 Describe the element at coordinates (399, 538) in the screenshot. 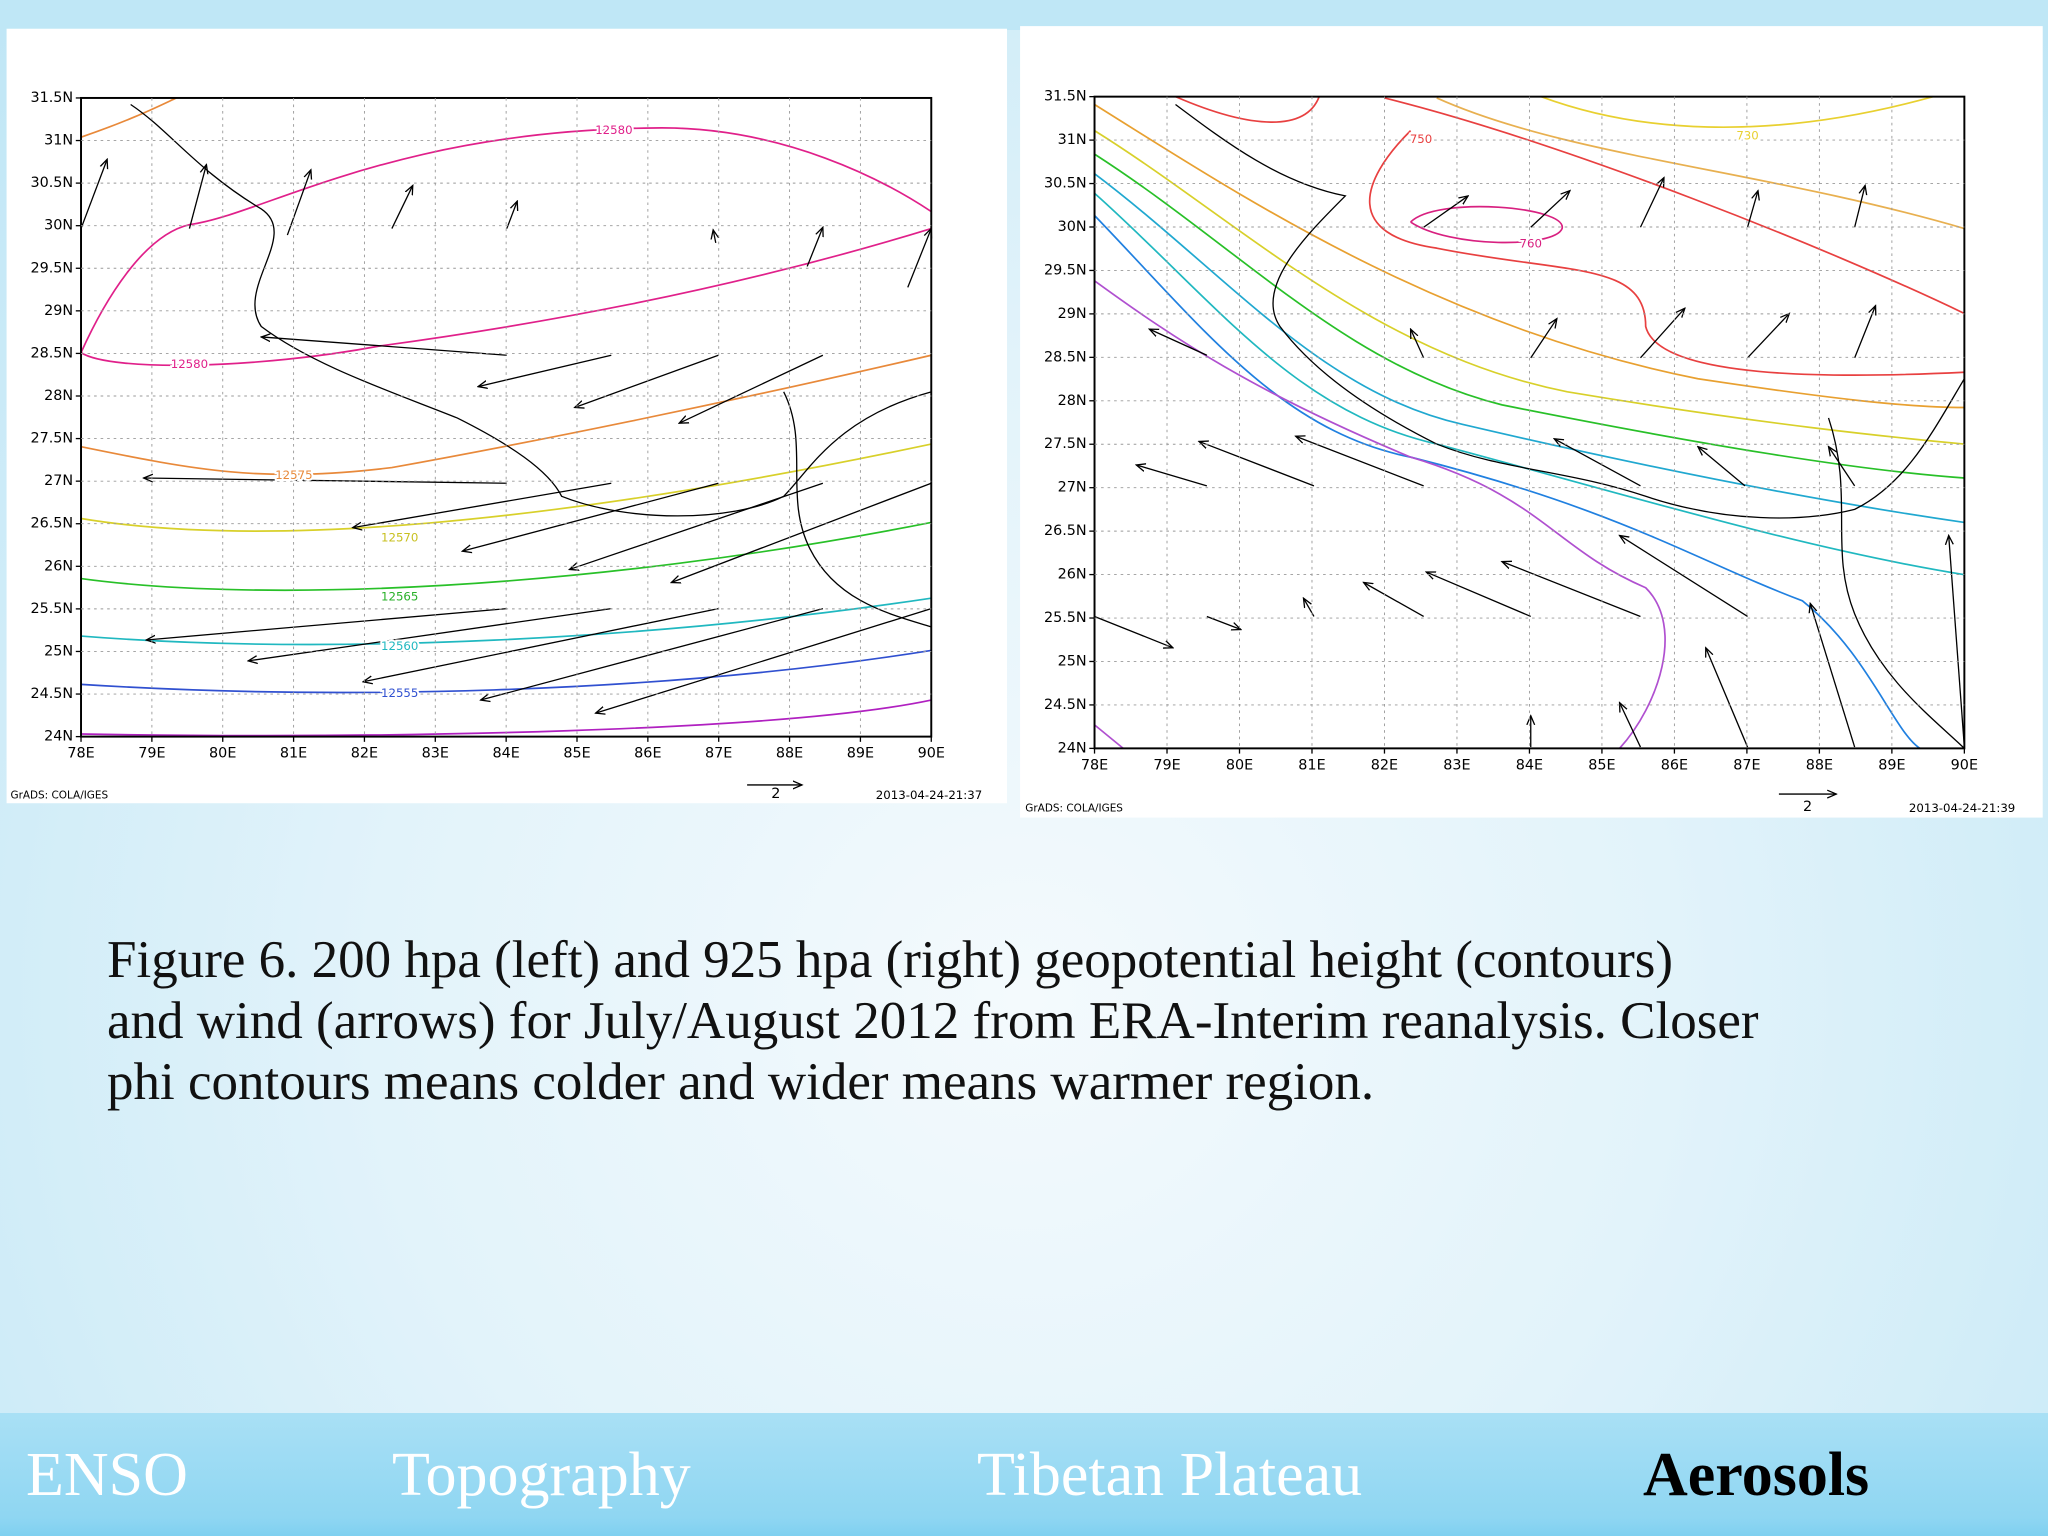

I see `contour-label: 12570` at that location.